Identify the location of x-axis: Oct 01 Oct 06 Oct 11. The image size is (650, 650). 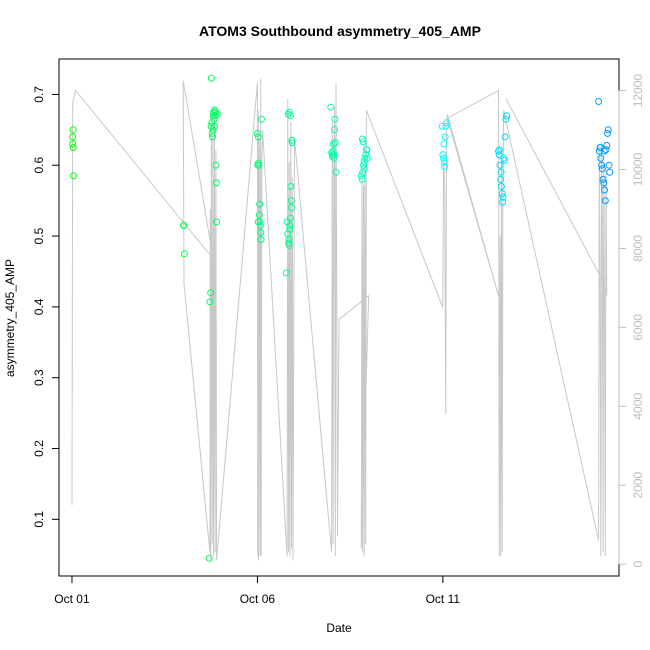
(257, 590).